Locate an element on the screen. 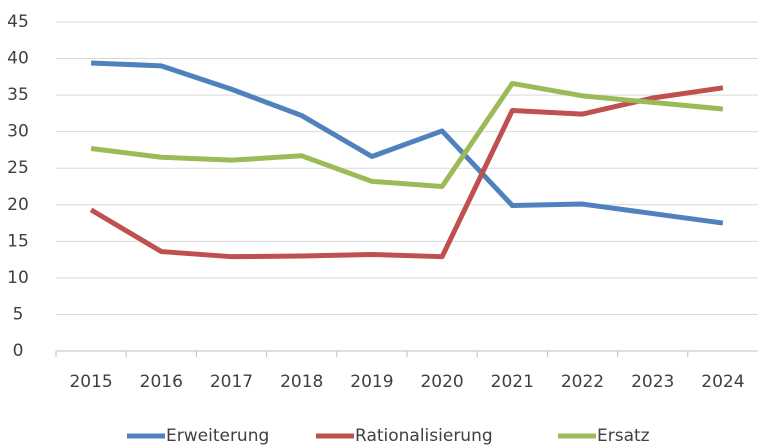  x-tick-label: 2022 is located at coordinates (582, 382).